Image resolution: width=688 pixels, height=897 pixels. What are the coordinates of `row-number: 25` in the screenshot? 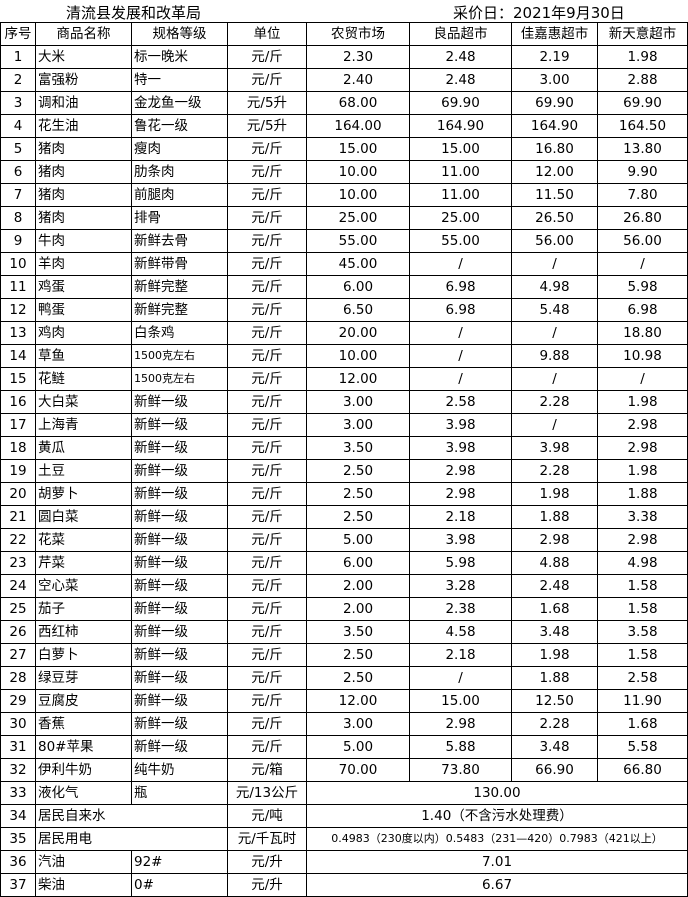 It's located at (18, 609).